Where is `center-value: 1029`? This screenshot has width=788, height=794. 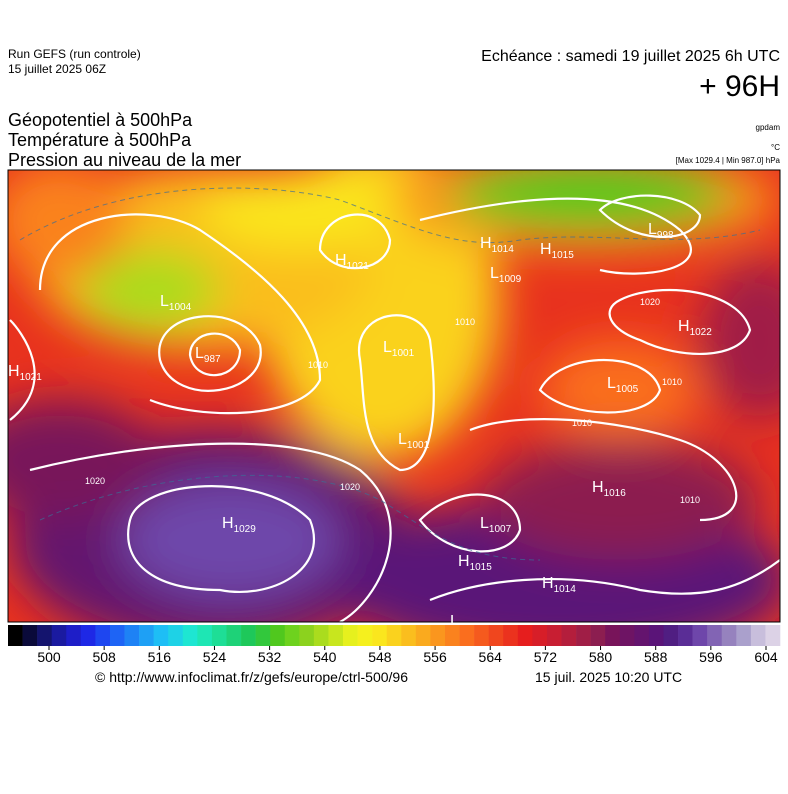 center-value: 1029 is located at coordinates (245, 529).